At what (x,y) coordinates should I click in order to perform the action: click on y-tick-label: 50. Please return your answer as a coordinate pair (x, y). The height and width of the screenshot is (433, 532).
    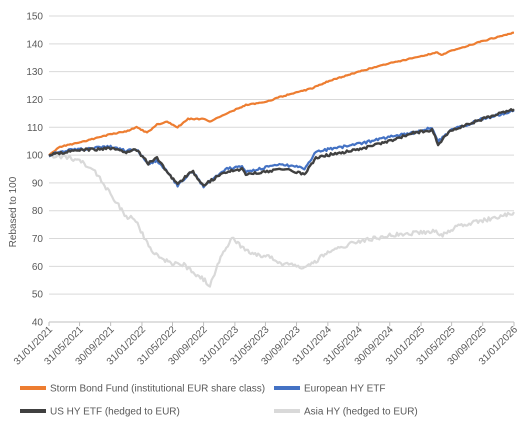
    Looking at the image, I should click on (38, 295).